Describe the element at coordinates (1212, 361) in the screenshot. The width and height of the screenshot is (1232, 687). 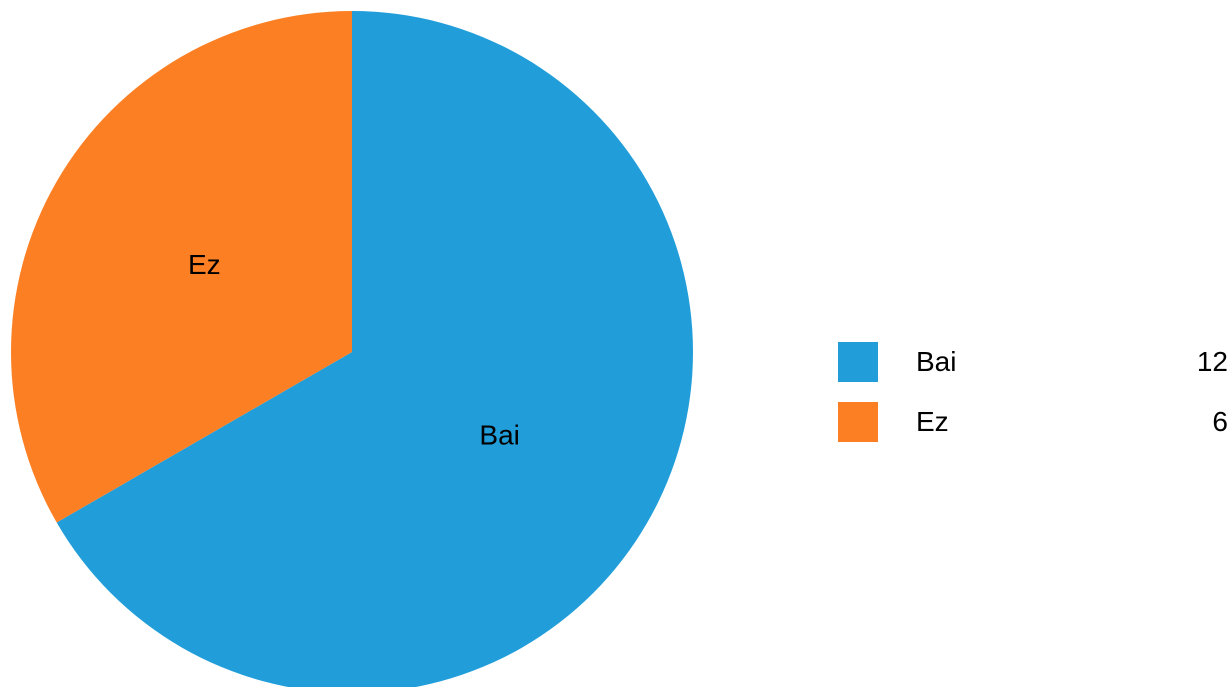
I see `legend-value-bai: 12` at that location.